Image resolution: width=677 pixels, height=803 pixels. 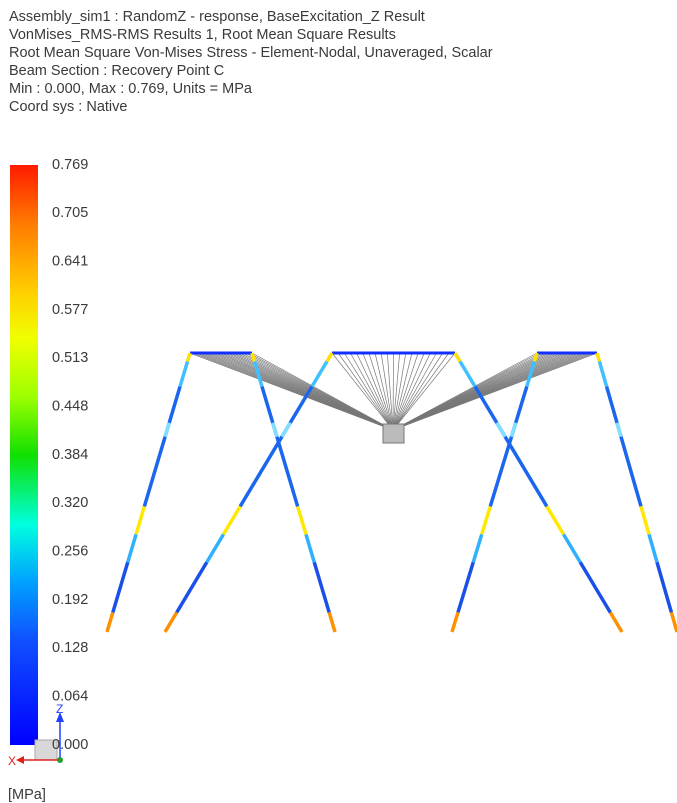 I want to click on triad-z: Z, so click(x=59, y=709).